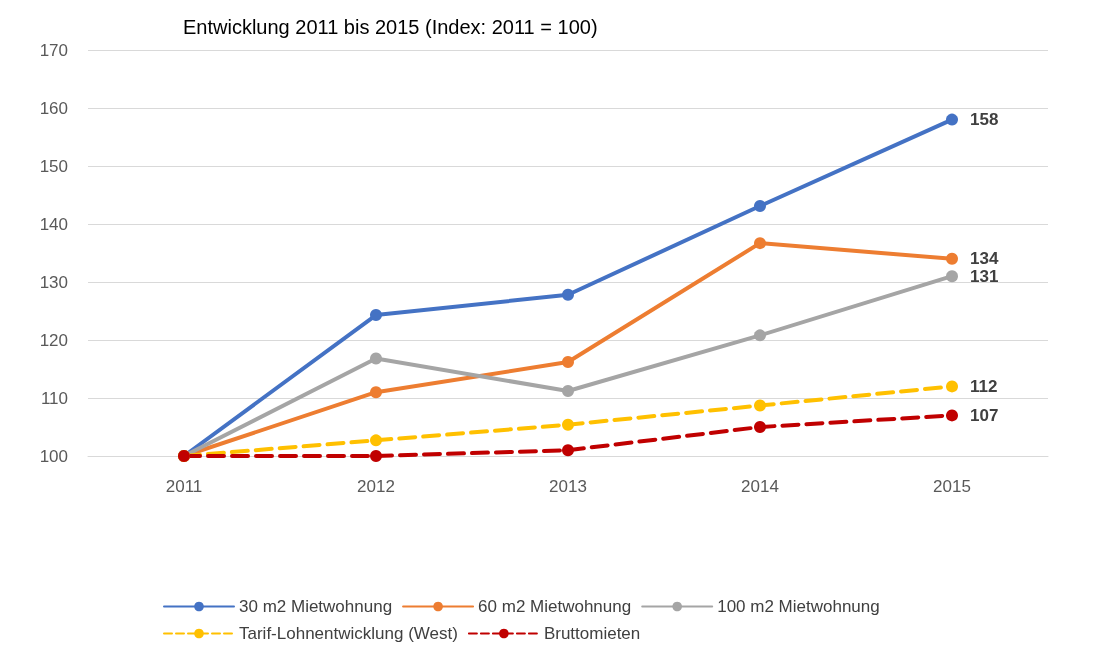  What do you see at coordinates (984, 415) in the screenshot?
I see `data-label: 107` at bounding box center [984, 415].